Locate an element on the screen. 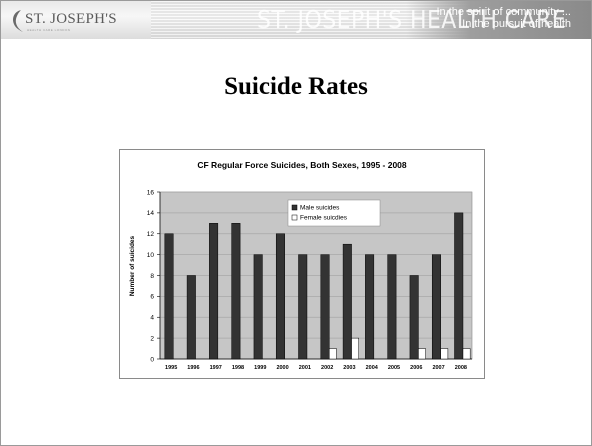 The image size is (592, 446). logo-swoosh-icon is located at coordinates (18, 21).